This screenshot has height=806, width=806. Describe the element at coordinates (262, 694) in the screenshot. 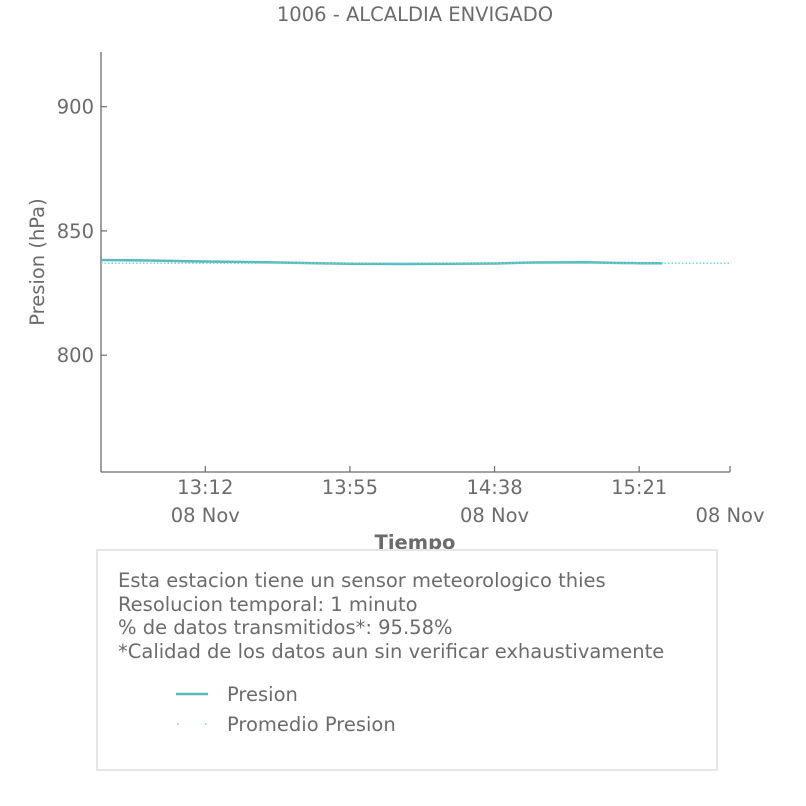

I see `legend-label-presion: Presion` at that location.